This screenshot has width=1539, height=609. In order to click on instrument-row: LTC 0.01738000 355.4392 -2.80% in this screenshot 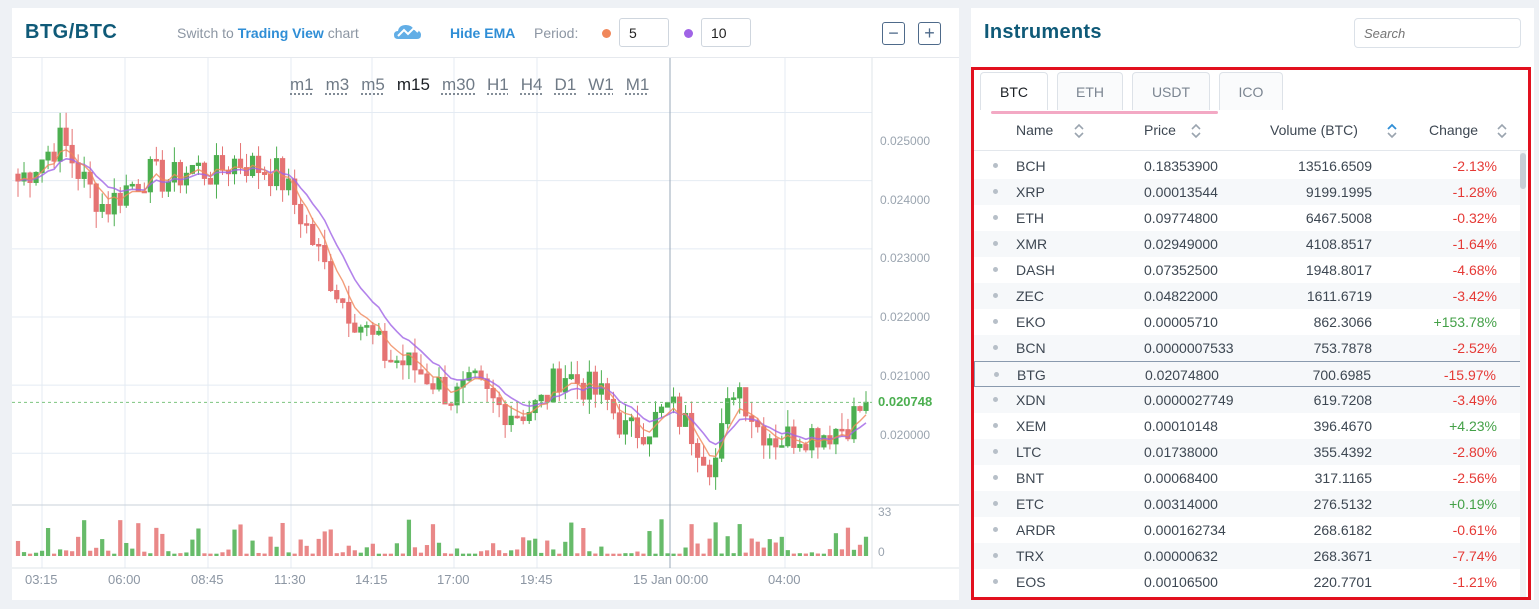, I will do `click(1249, 452)`.